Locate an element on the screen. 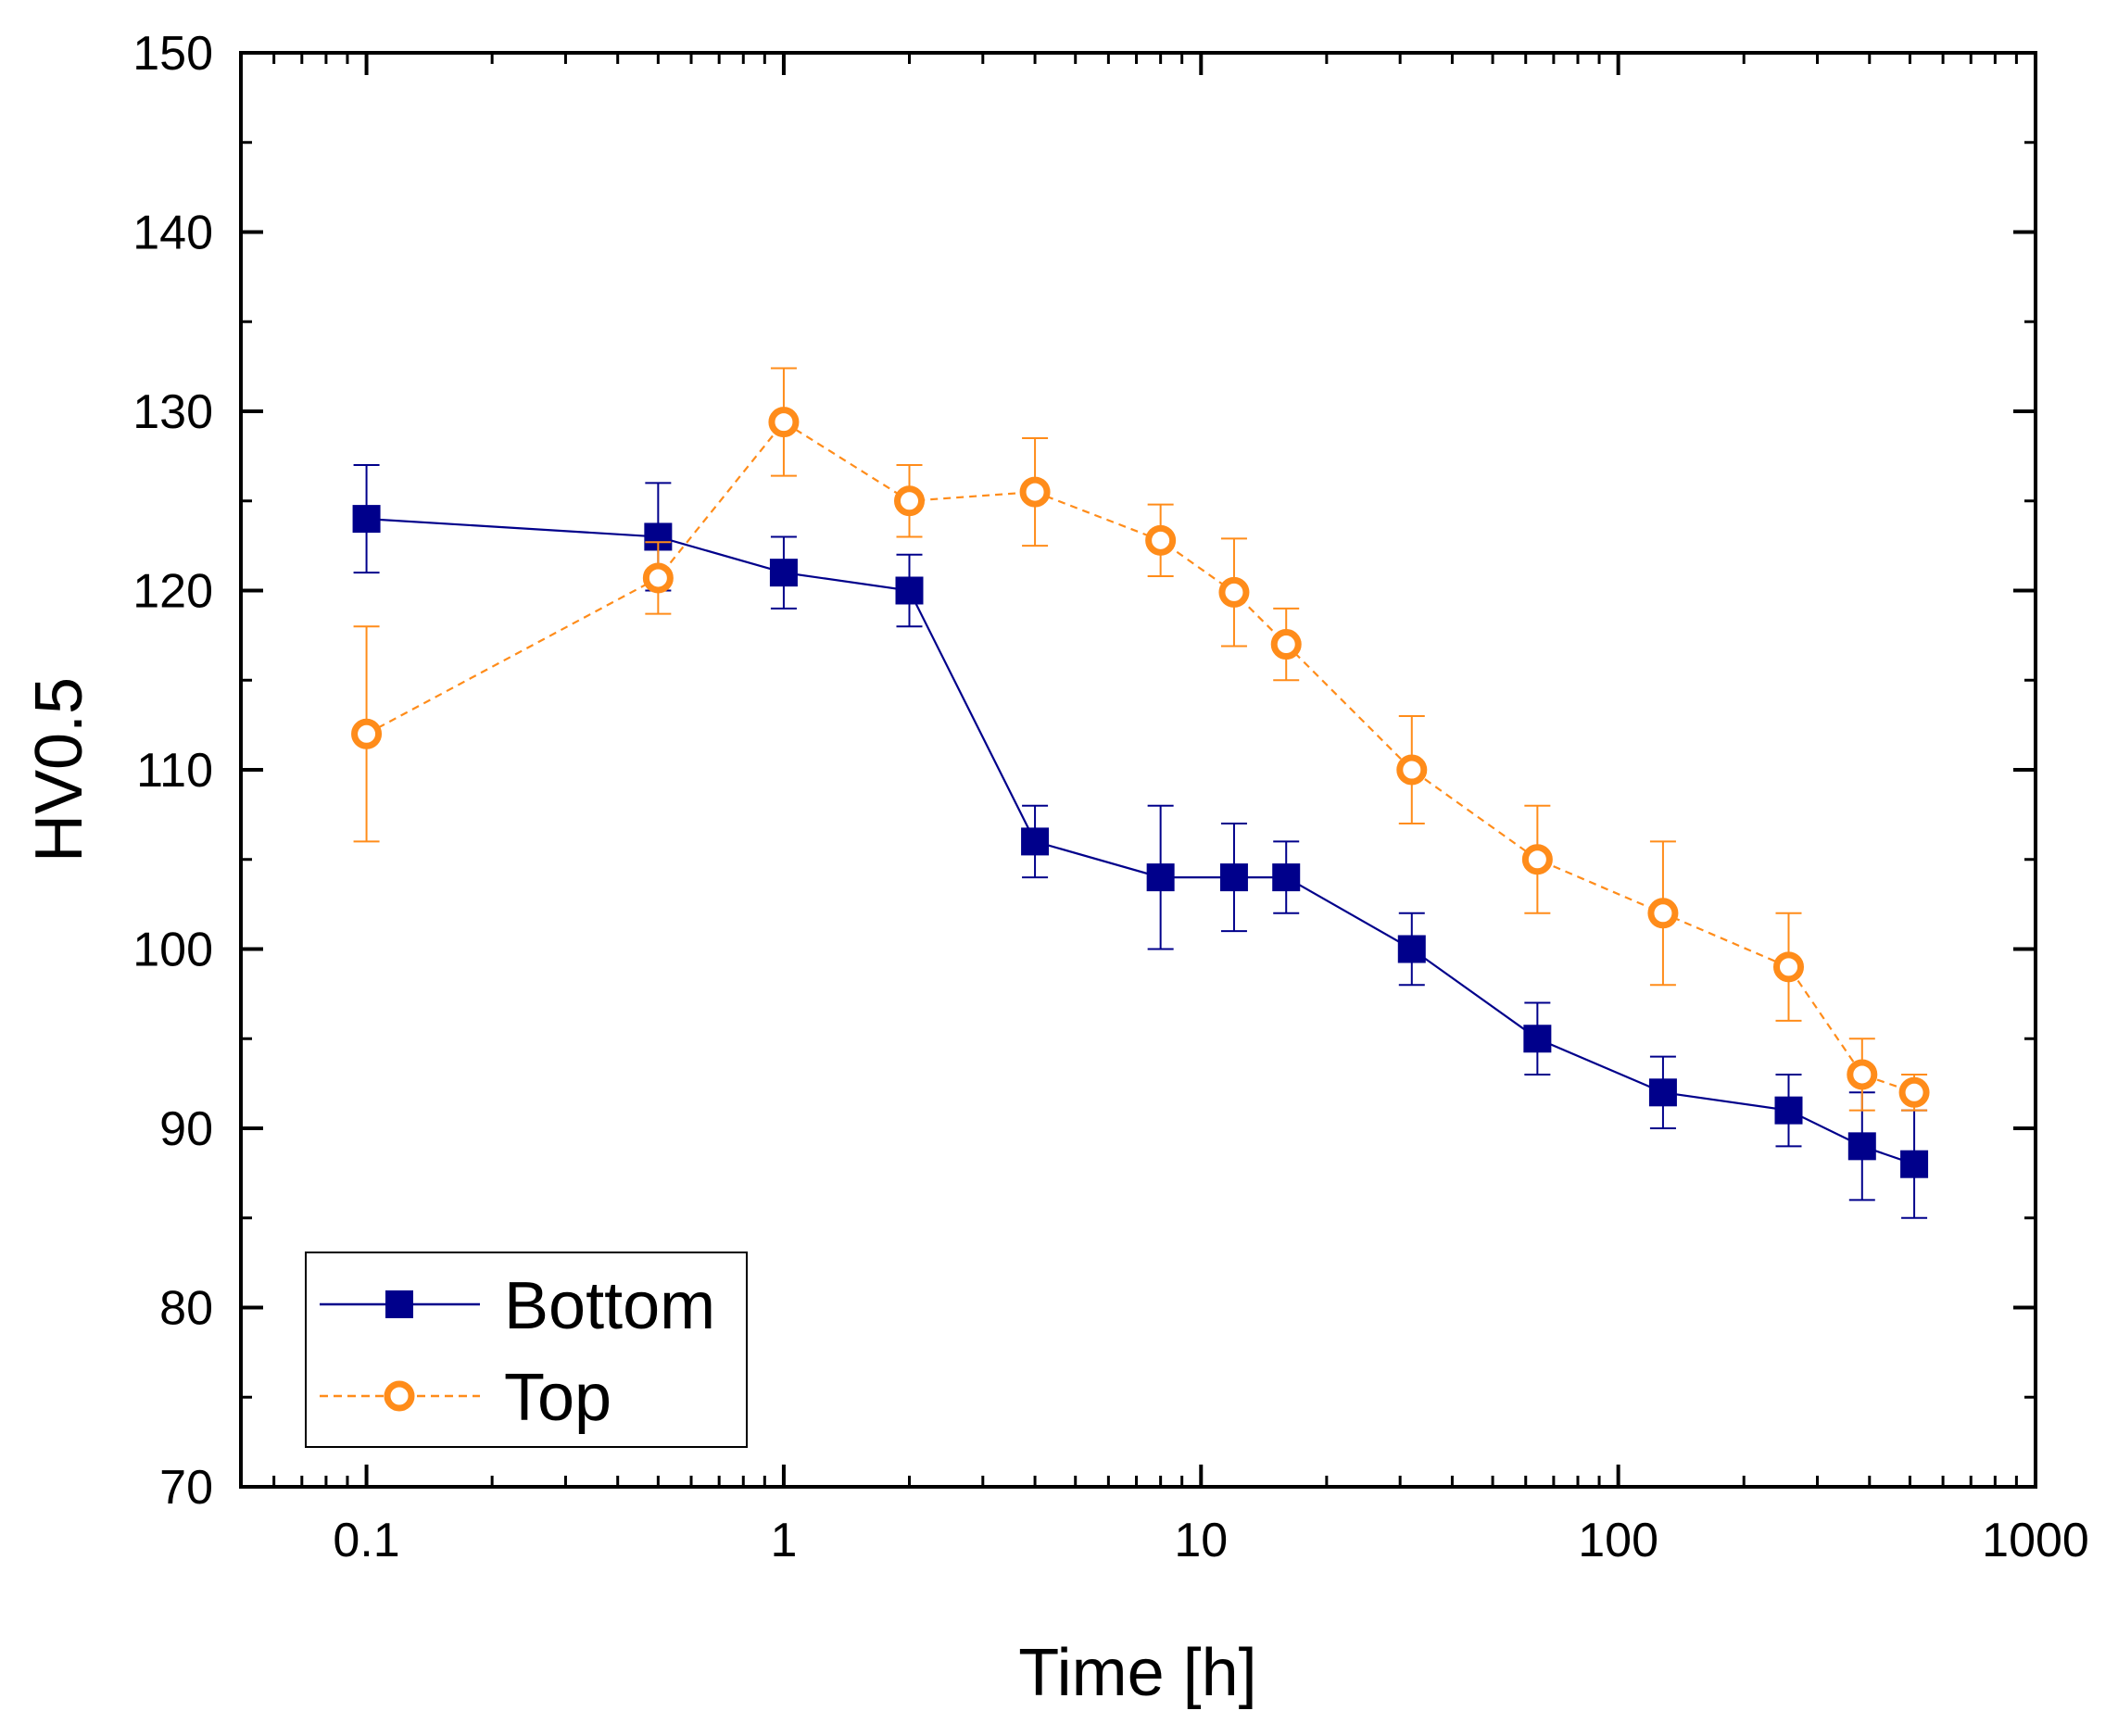  y-tick-label: 90 is located at coordinates (186, 1129).